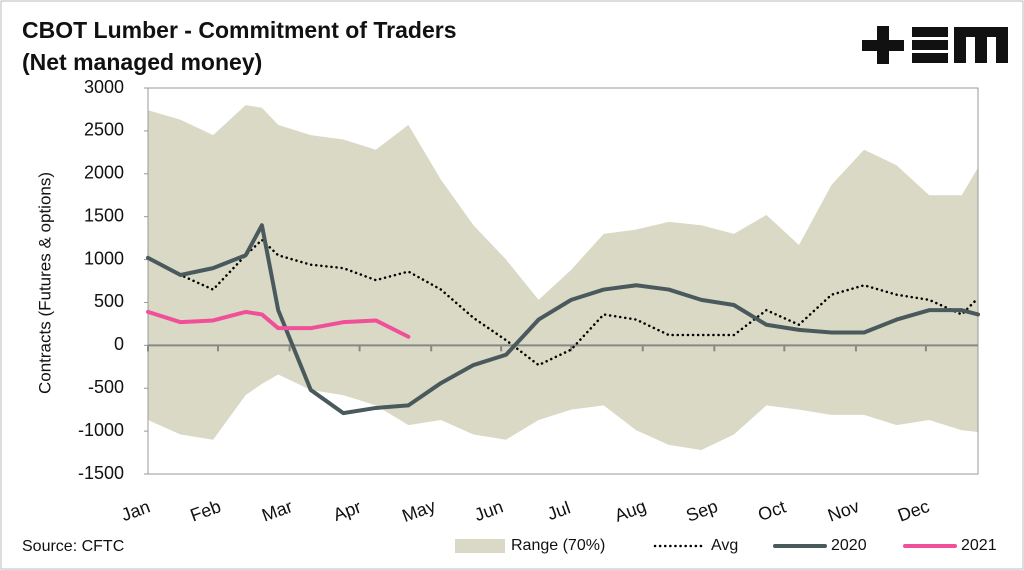  Describe the element at coordinates (101, 473) in the screenshot. I see `y-tick-label: -1500` at that location.